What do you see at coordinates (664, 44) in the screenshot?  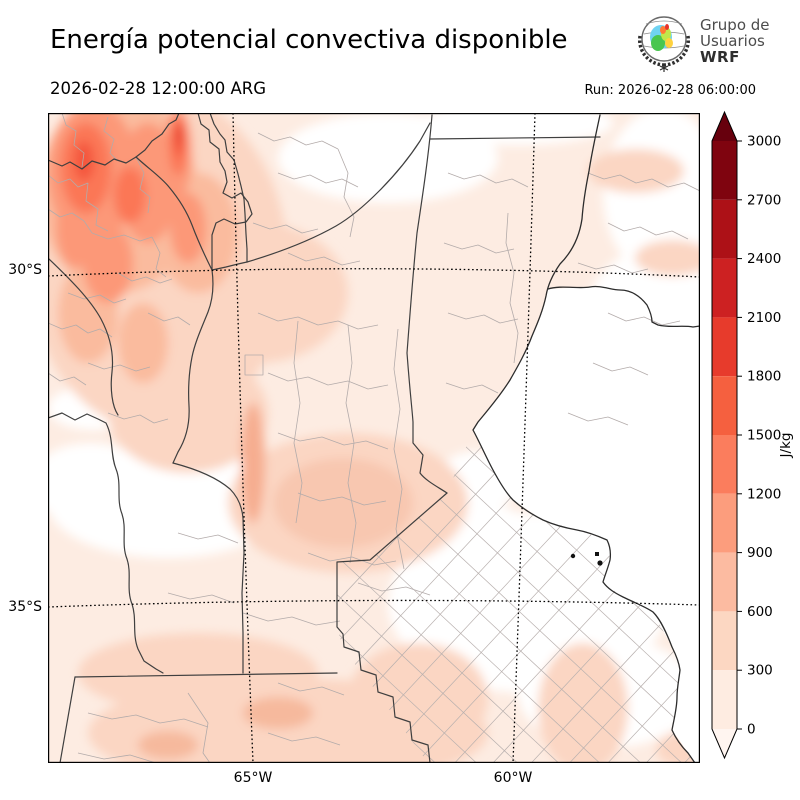 I see `globe-emblem-icon` at bounding box center [664, 44].